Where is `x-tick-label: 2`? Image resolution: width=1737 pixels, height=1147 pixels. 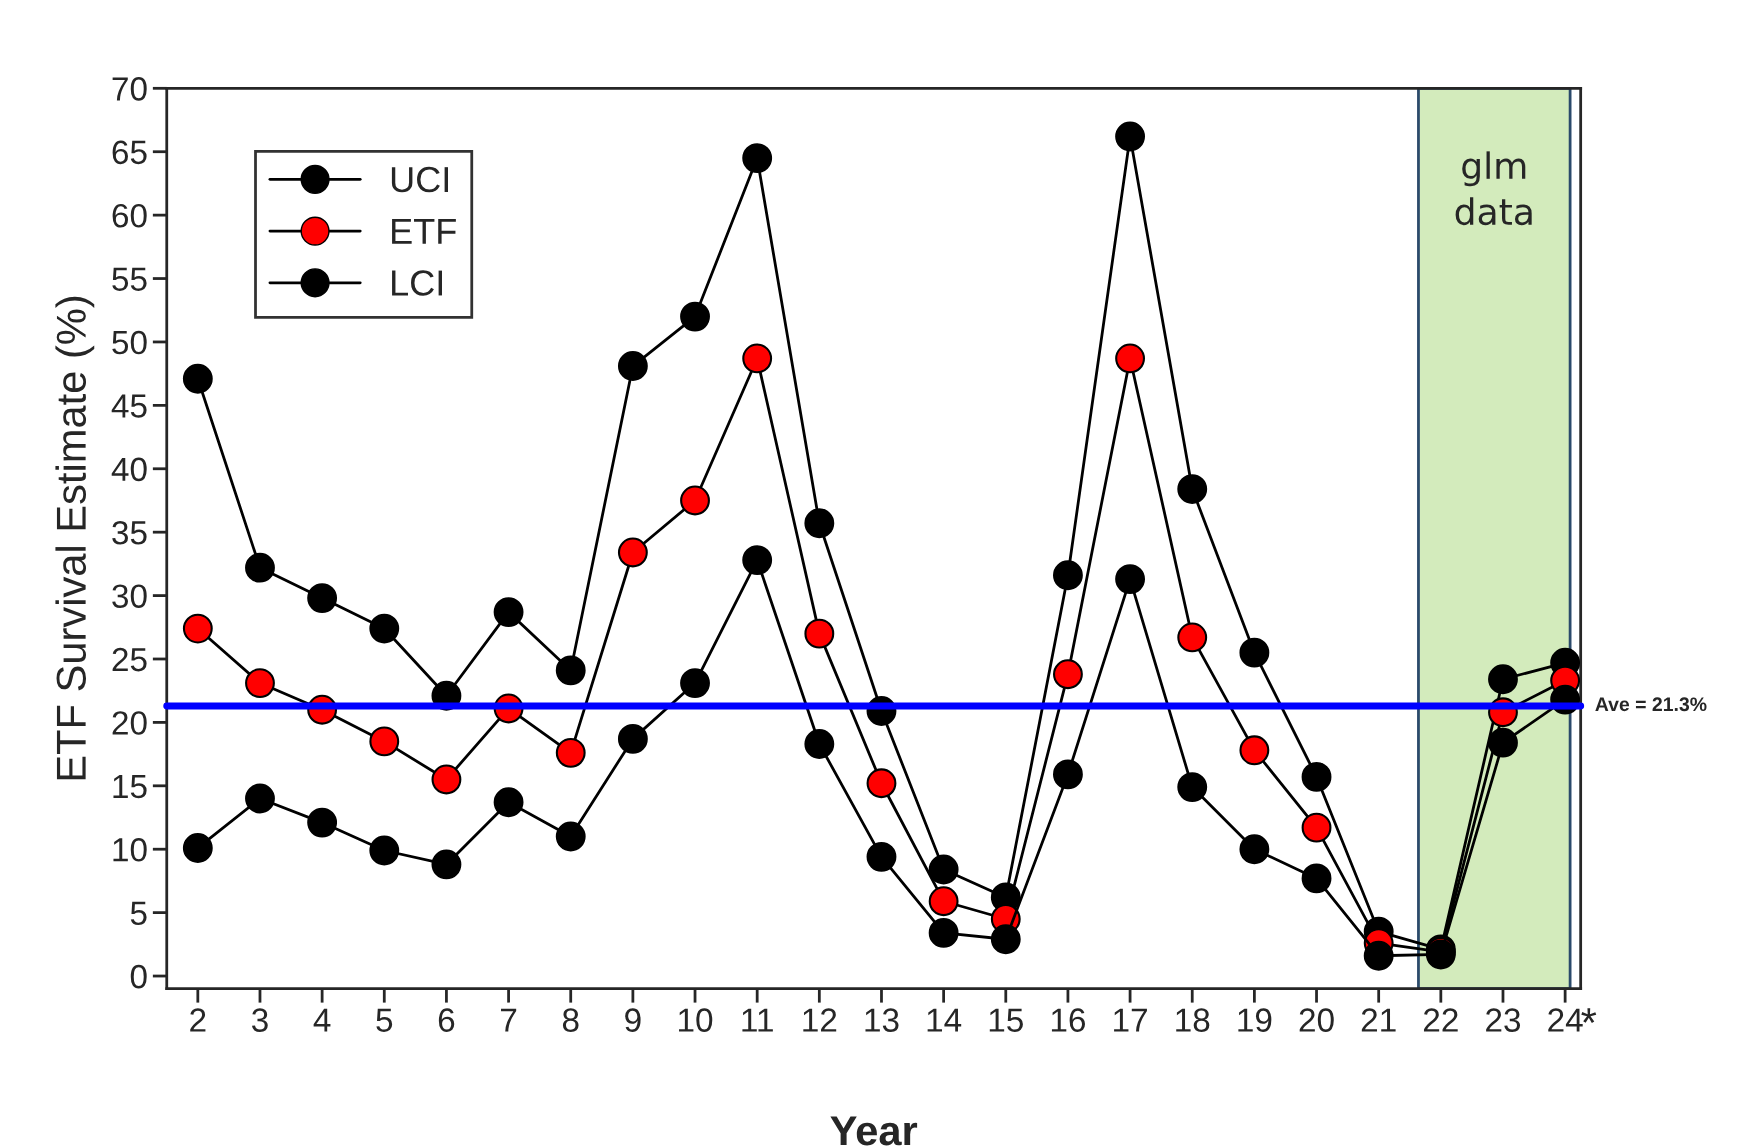 x-tick-label: 2 is located at coordinates (198, 1020).